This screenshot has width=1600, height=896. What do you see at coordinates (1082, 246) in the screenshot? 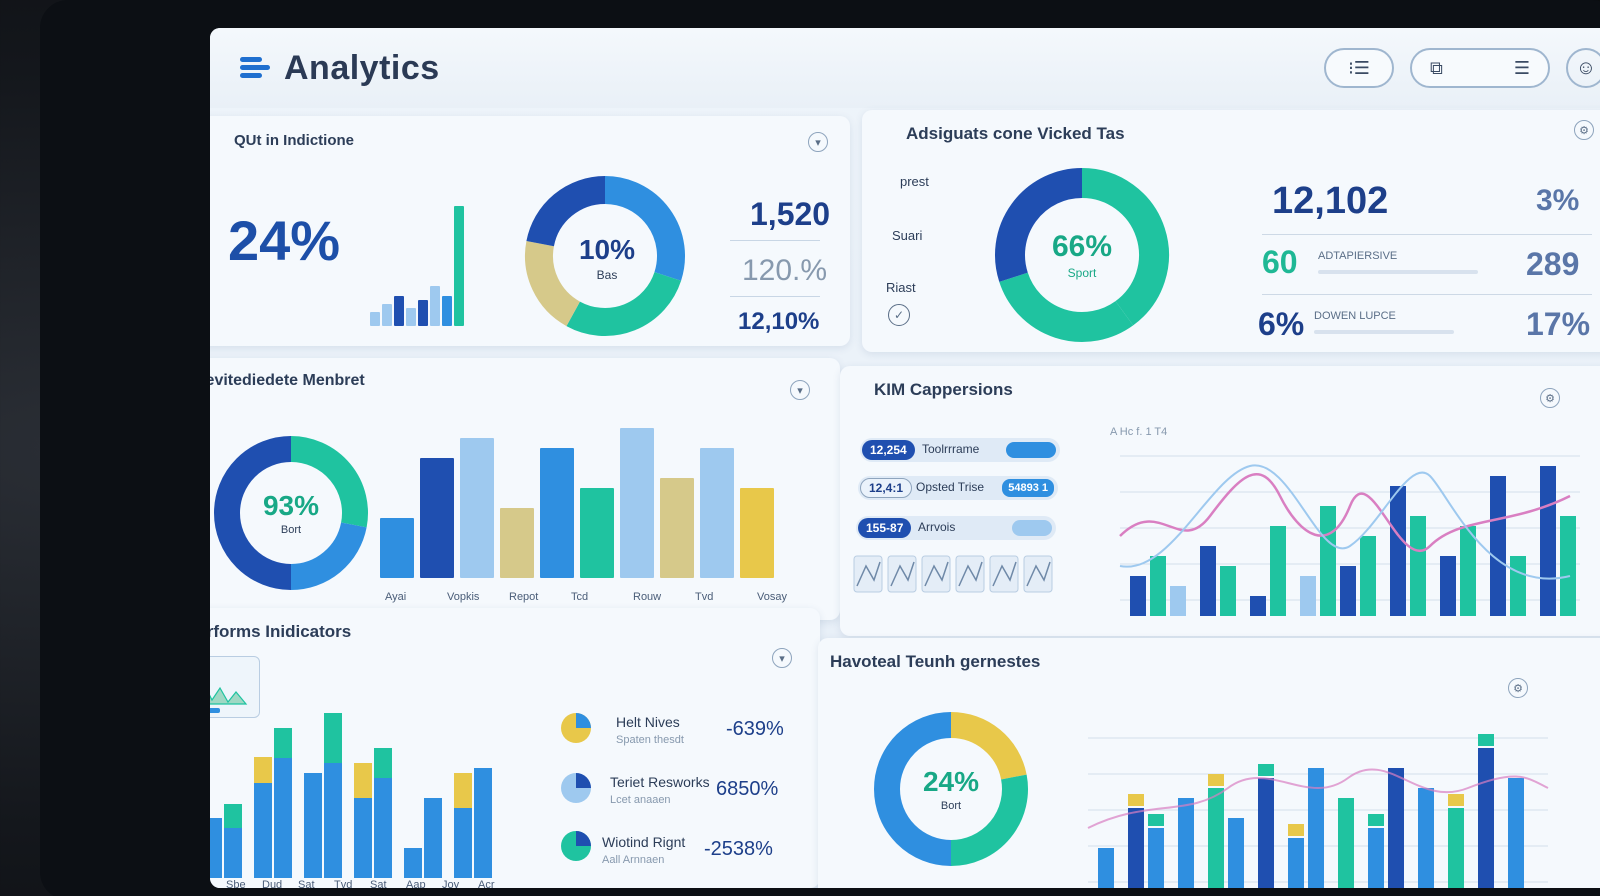
I see `donut-value: 66%` at bounding box center [1082, 246].